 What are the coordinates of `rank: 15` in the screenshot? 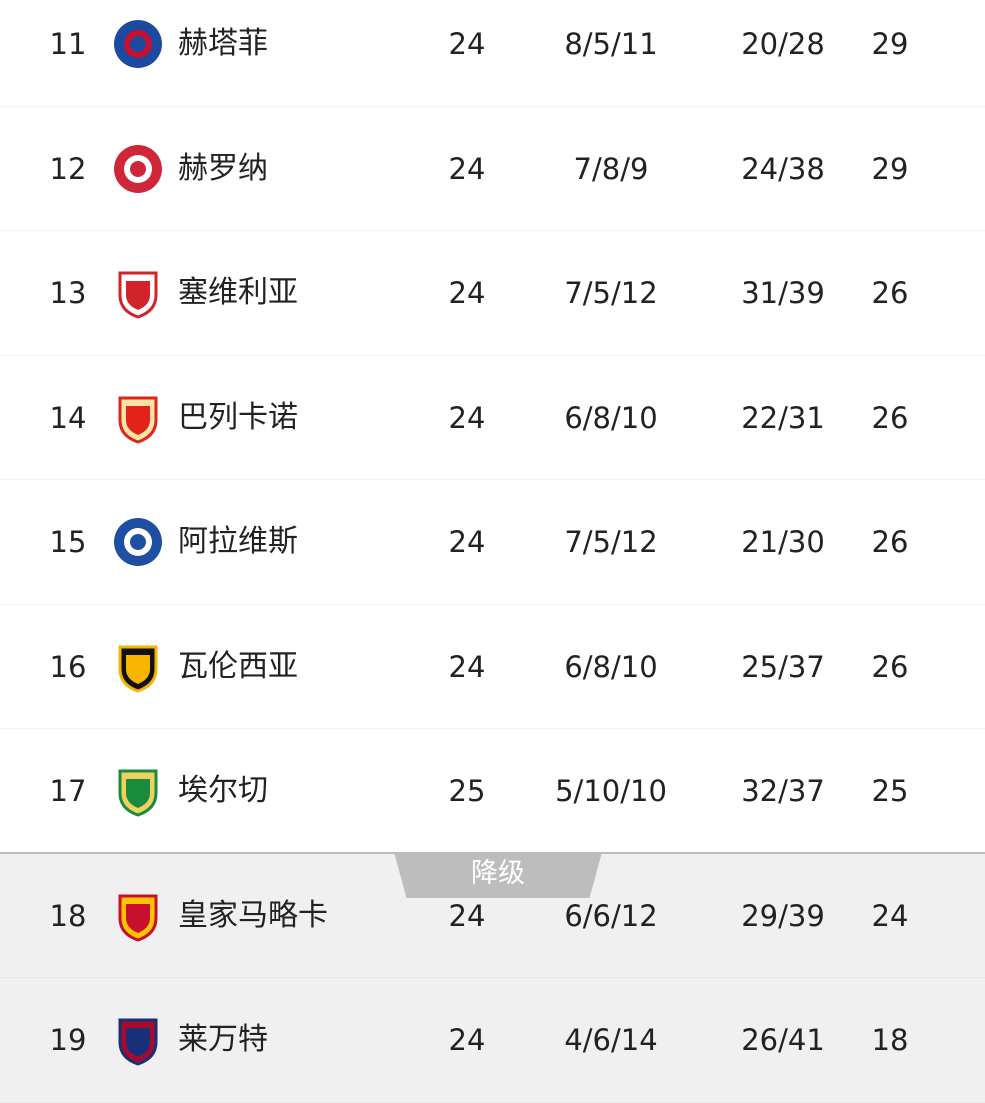 It's located at (68, 542).